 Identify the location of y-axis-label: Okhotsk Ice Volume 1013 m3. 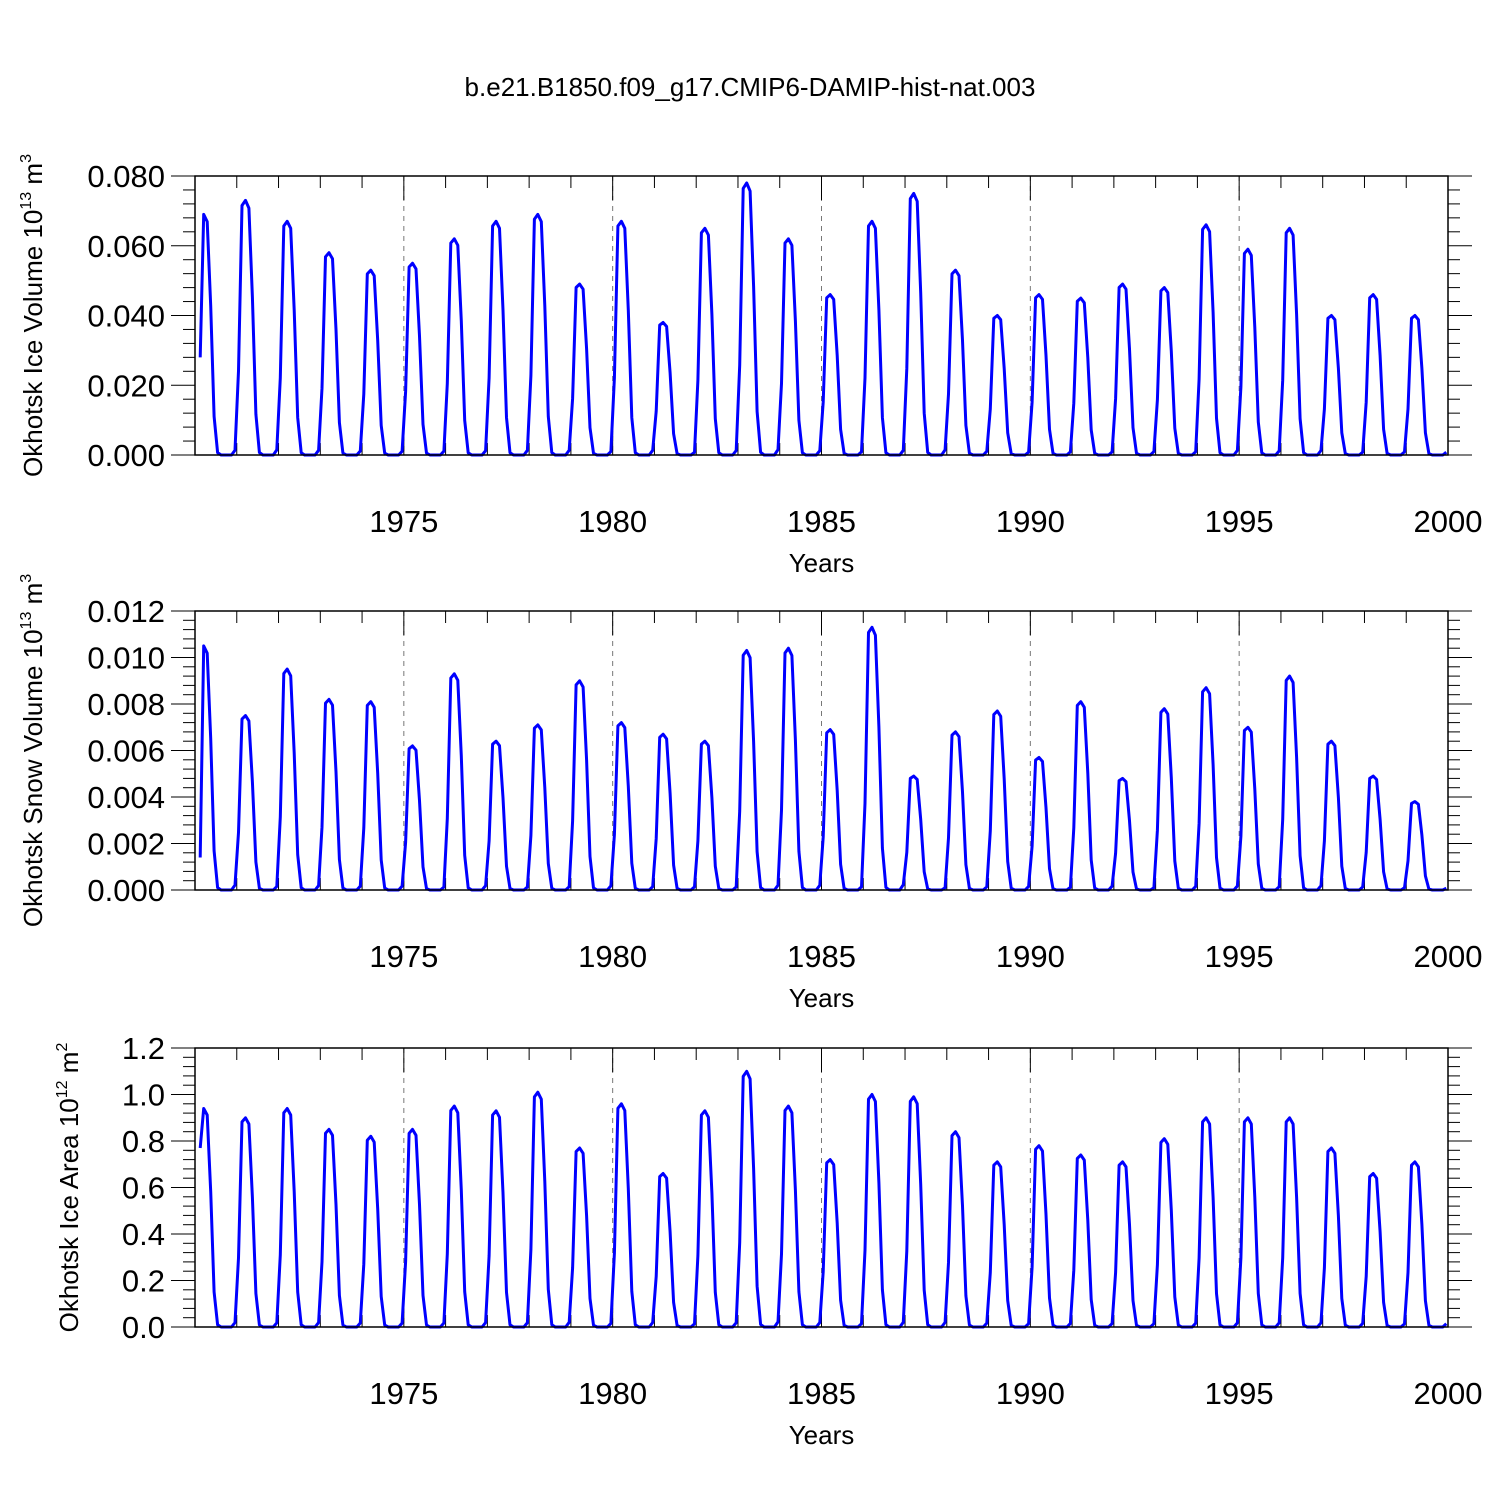
(33, 315).